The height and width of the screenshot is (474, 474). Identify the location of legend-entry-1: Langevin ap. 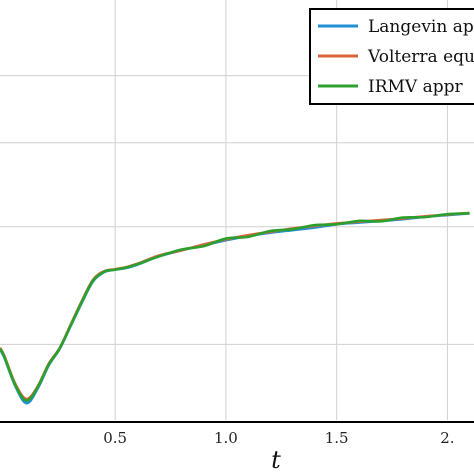
(396, 27).